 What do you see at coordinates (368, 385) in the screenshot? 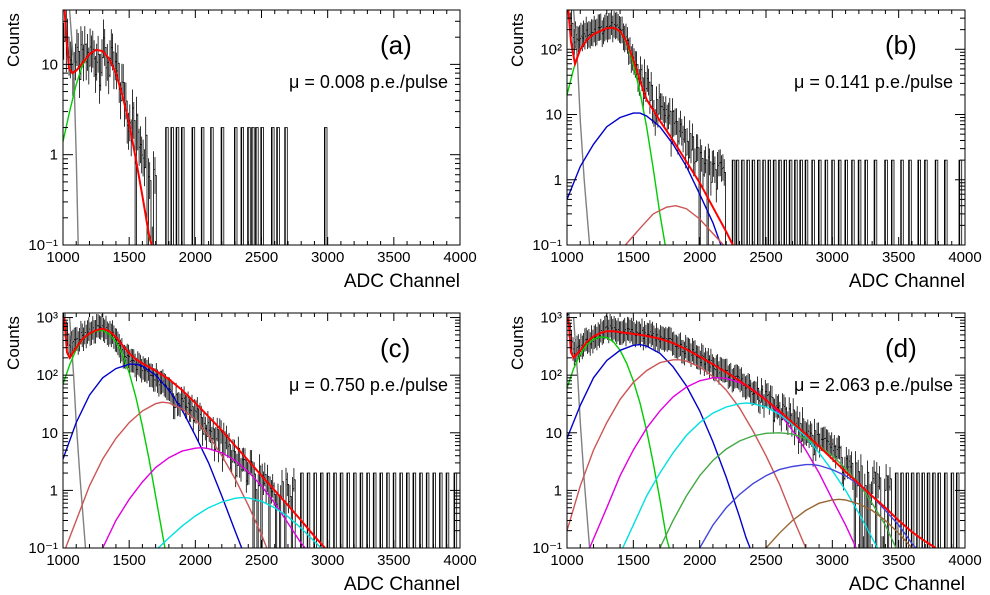
I see `mu-annotation: μ = 0.750 p.e./pulse` at bounding box center [368, 385].